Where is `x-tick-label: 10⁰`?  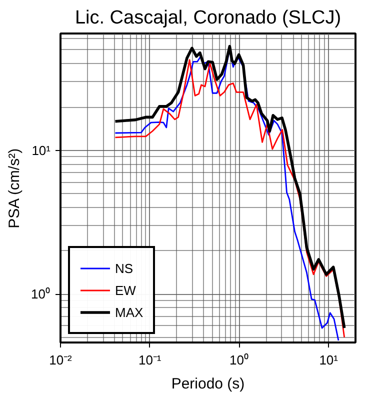 x-tick-label: 10⁰ is located at coordinates (239, 360).